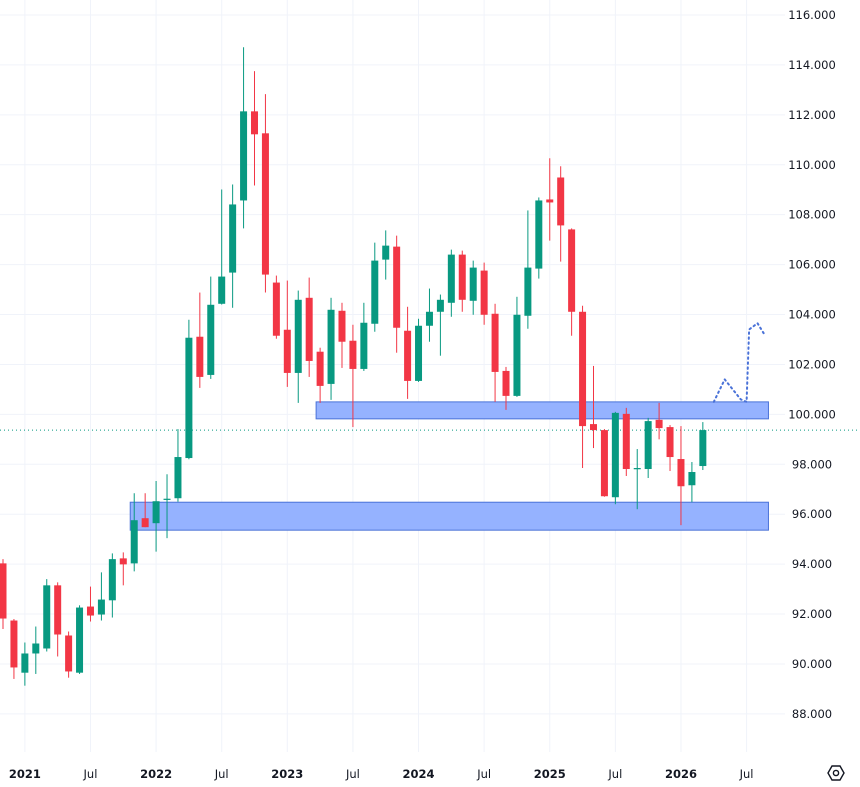 This screenshot has width=860, height=787. I want to click on y-tick-label: 94.000, so click(812, 564).